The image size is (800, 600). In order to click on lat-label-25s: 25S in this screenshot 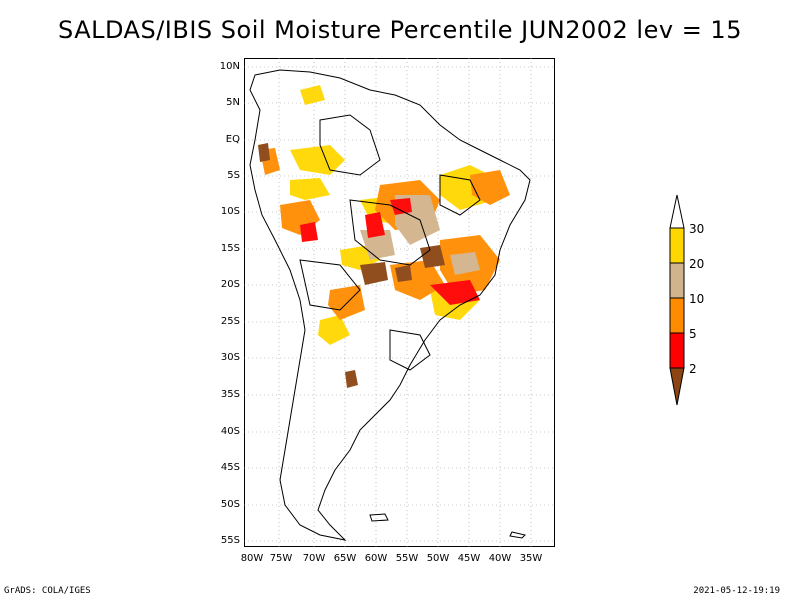, I will do `click(230, 321)`.